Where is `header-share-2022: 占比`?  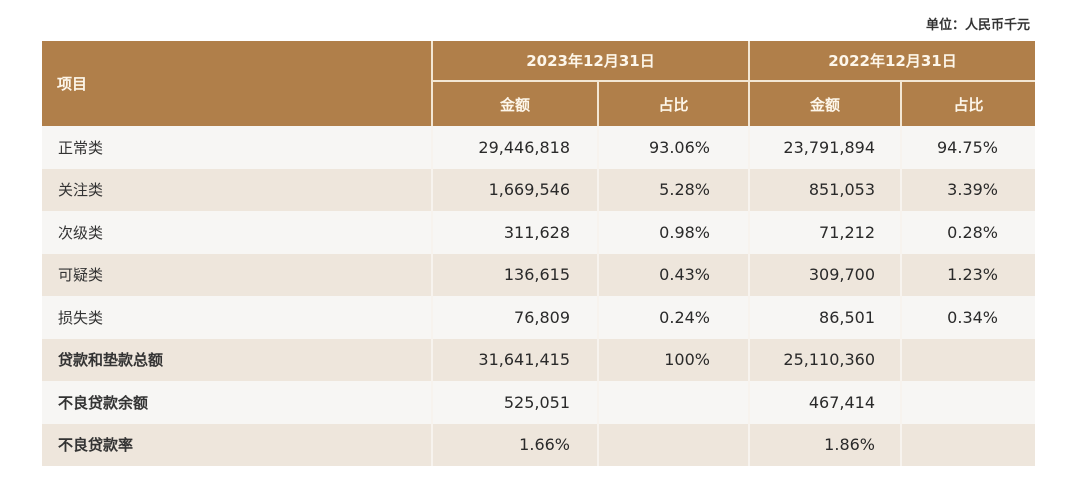
header-share-2022: 占比 is located at coordinates (968, 104).